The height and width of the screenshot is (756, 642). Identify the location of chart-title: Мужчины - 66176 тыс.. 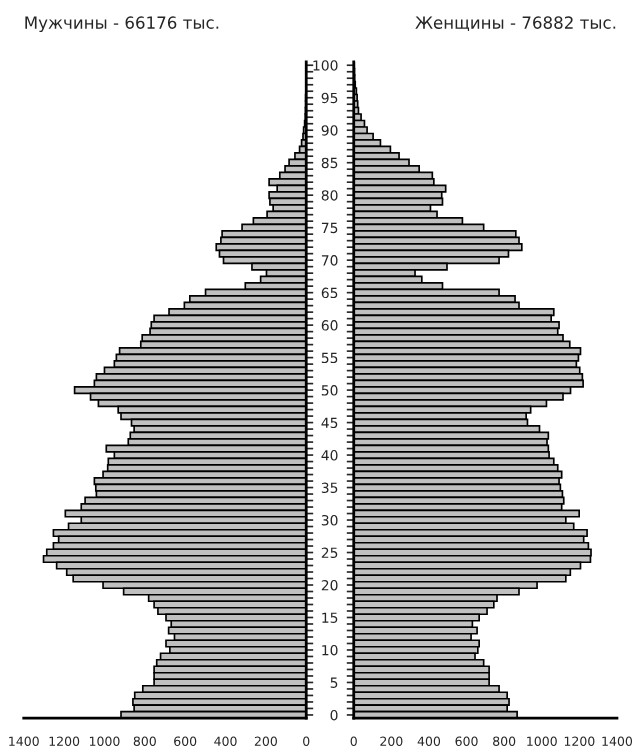
(122, 24).